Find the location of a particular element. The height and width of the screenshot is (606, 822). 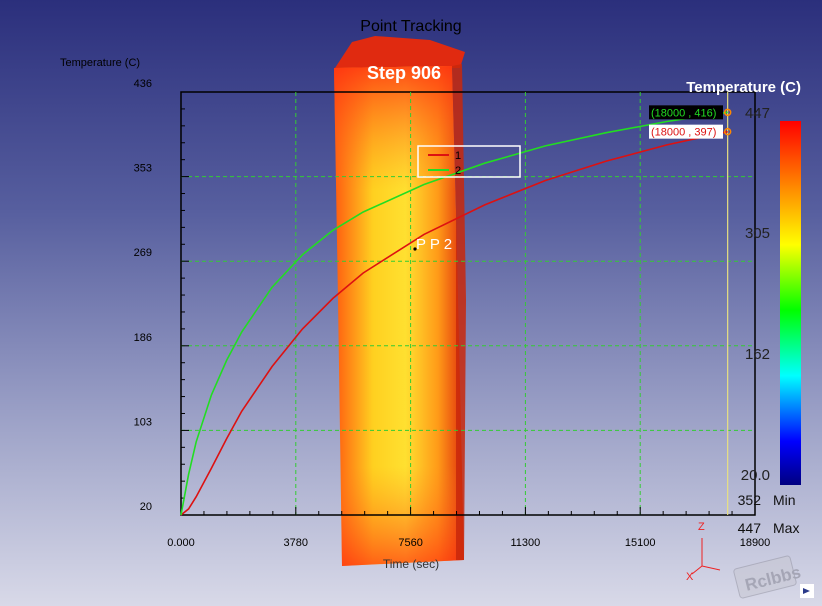

x-tick-label: 11300 is located at coordinates (526, 543).